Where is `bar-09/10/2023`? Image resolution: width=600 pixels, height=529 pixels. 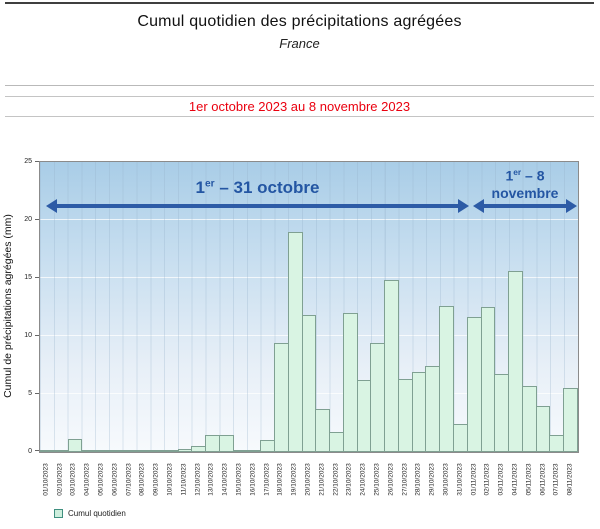 bar-09/10/2023 is located at coordinates (157, 451).